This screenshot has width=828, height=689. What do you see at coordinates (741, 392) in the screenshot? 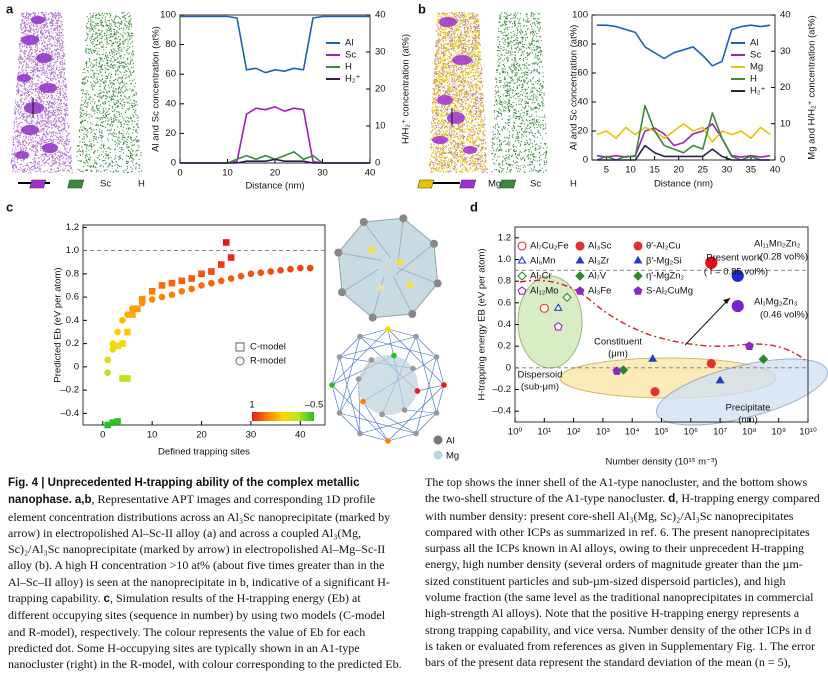
I see `precipitate-region` at bounding box center [741, 392].